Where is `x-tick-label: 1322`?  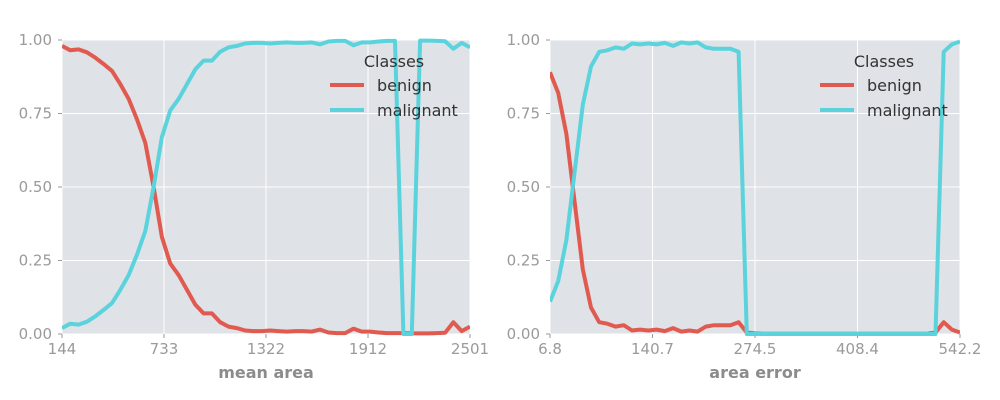 x-tick-label: 1322 is located at coordinates (266, 349).